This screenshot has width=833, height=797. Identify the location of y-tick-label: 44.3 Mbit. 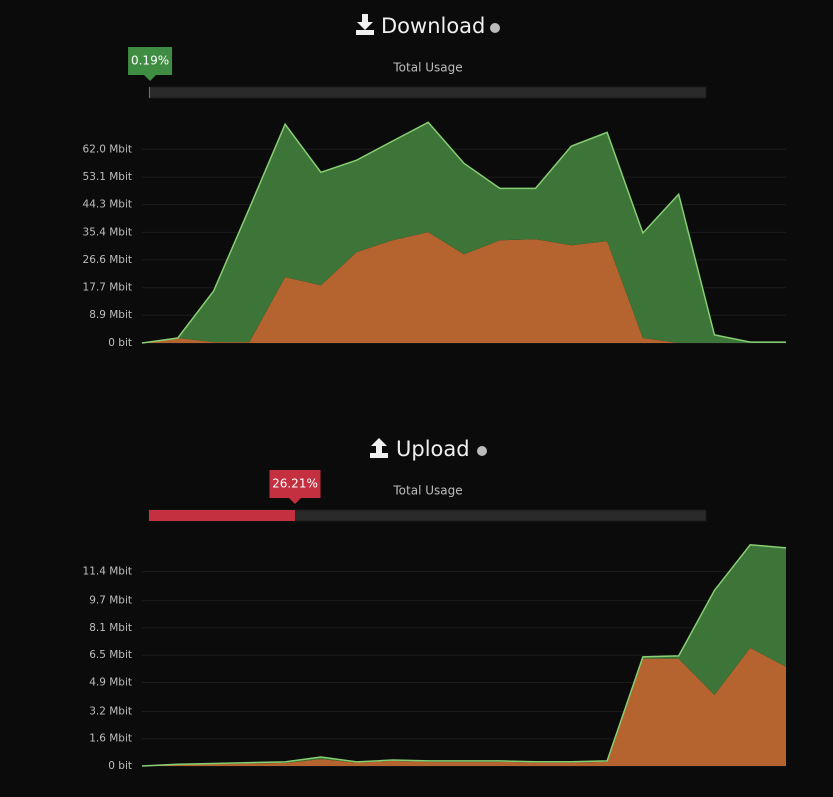
(107, 205).